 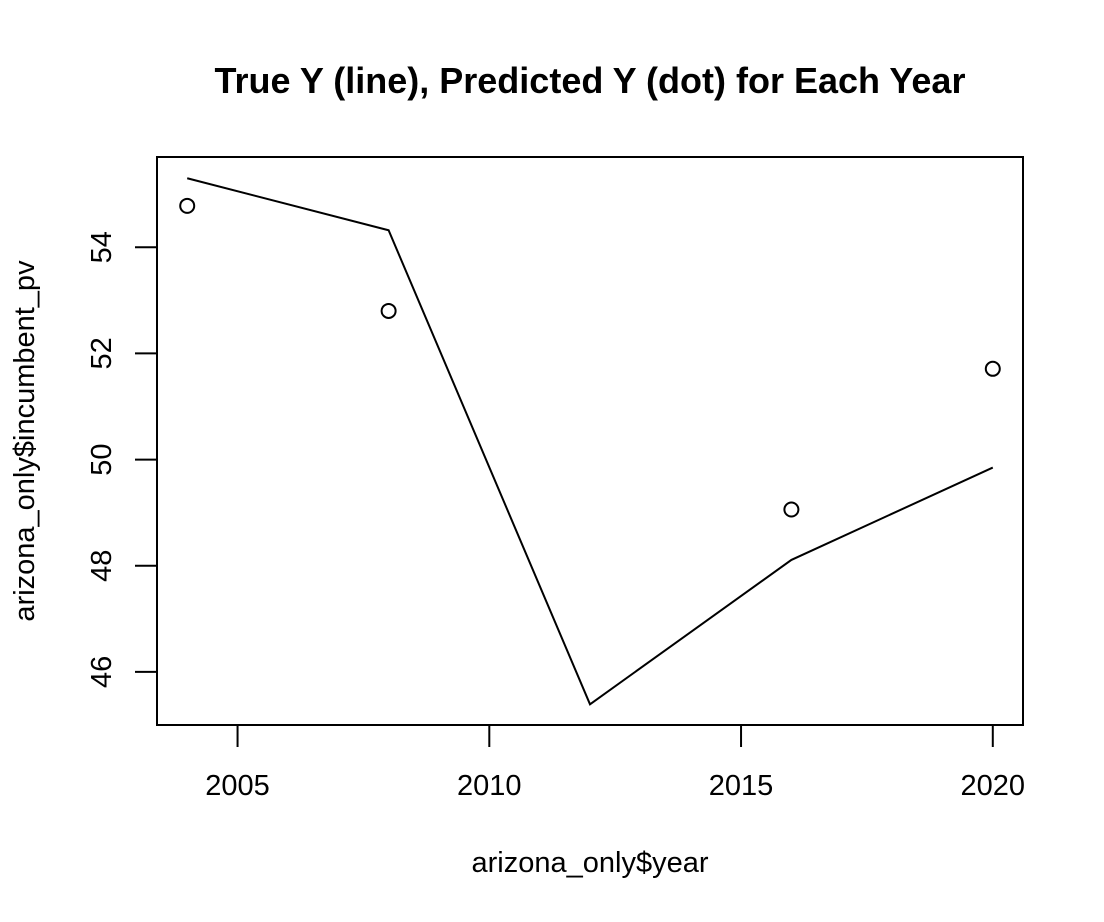 What do you see at coordinates (102, 353) in the screenshot?
I see `y-tick-label: 52` at bounding box center [102, 353].